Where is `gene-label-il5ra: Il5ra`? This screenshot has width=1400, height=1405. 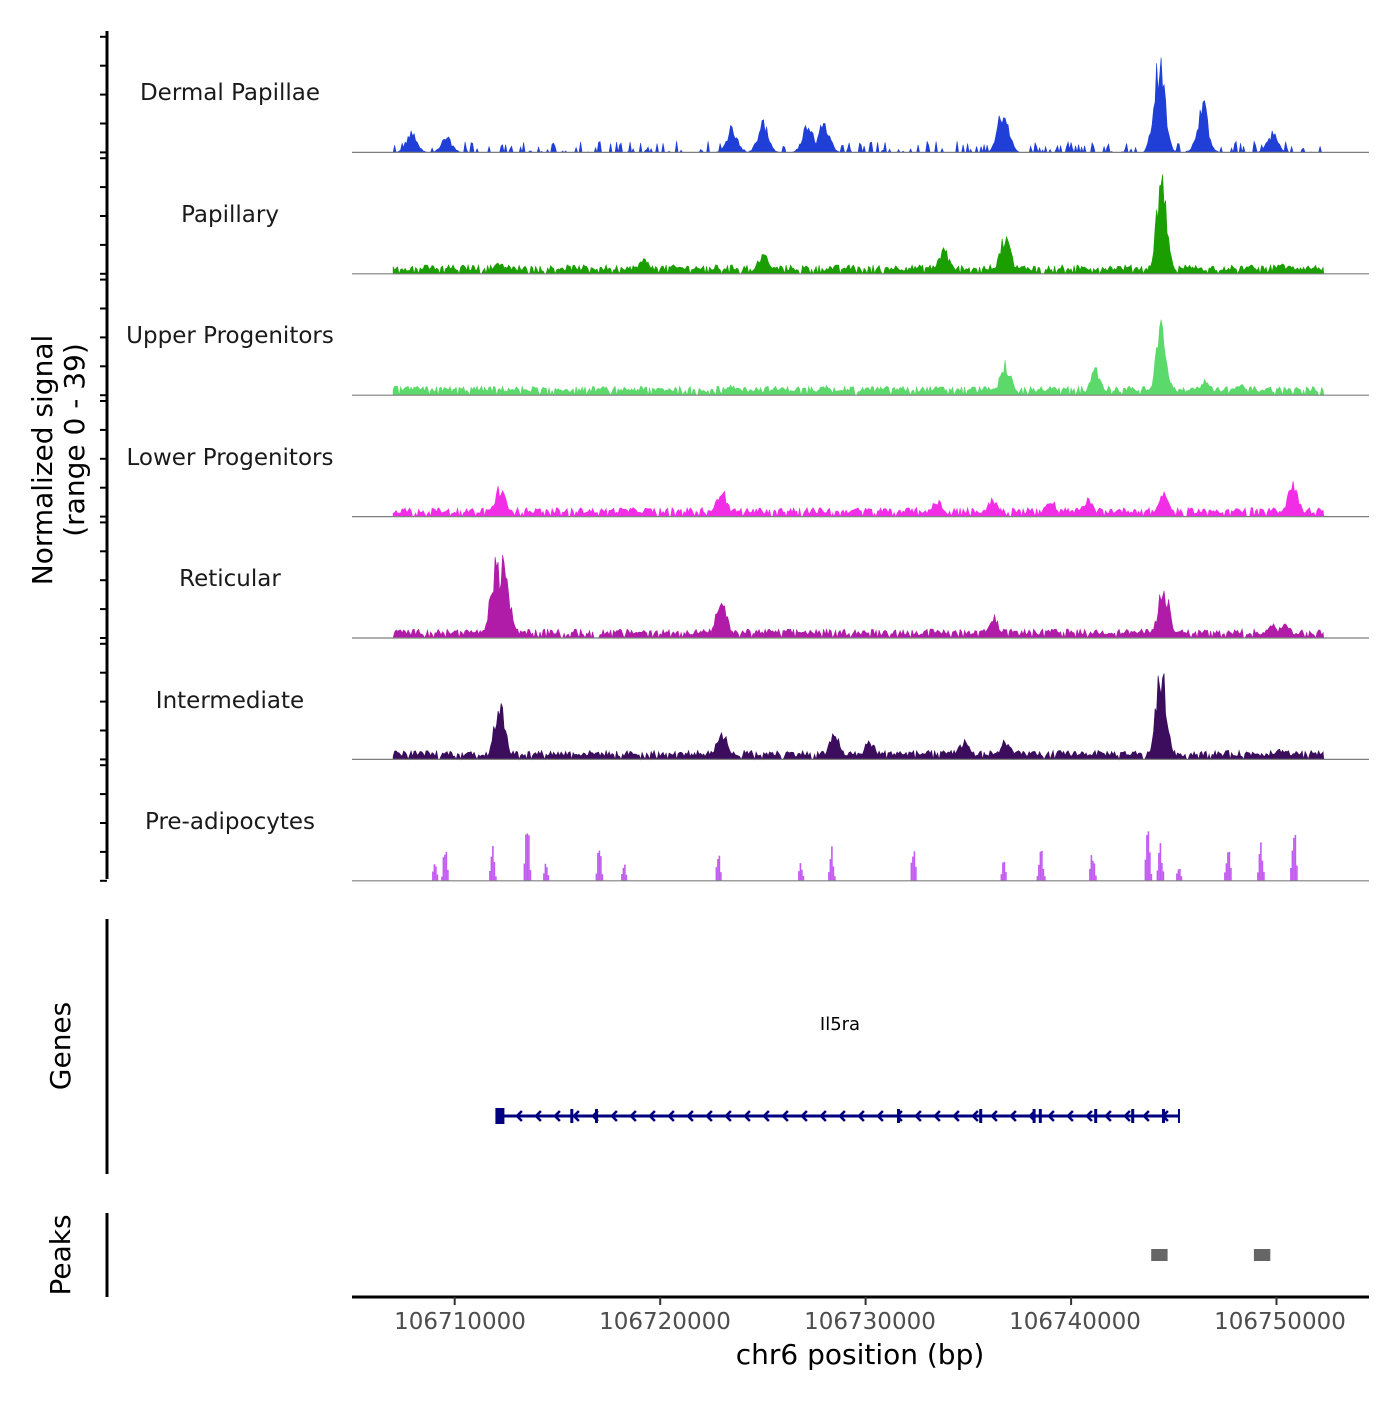
gene-label-il5ra: Il5ra is located at coordinates (840, 1024).